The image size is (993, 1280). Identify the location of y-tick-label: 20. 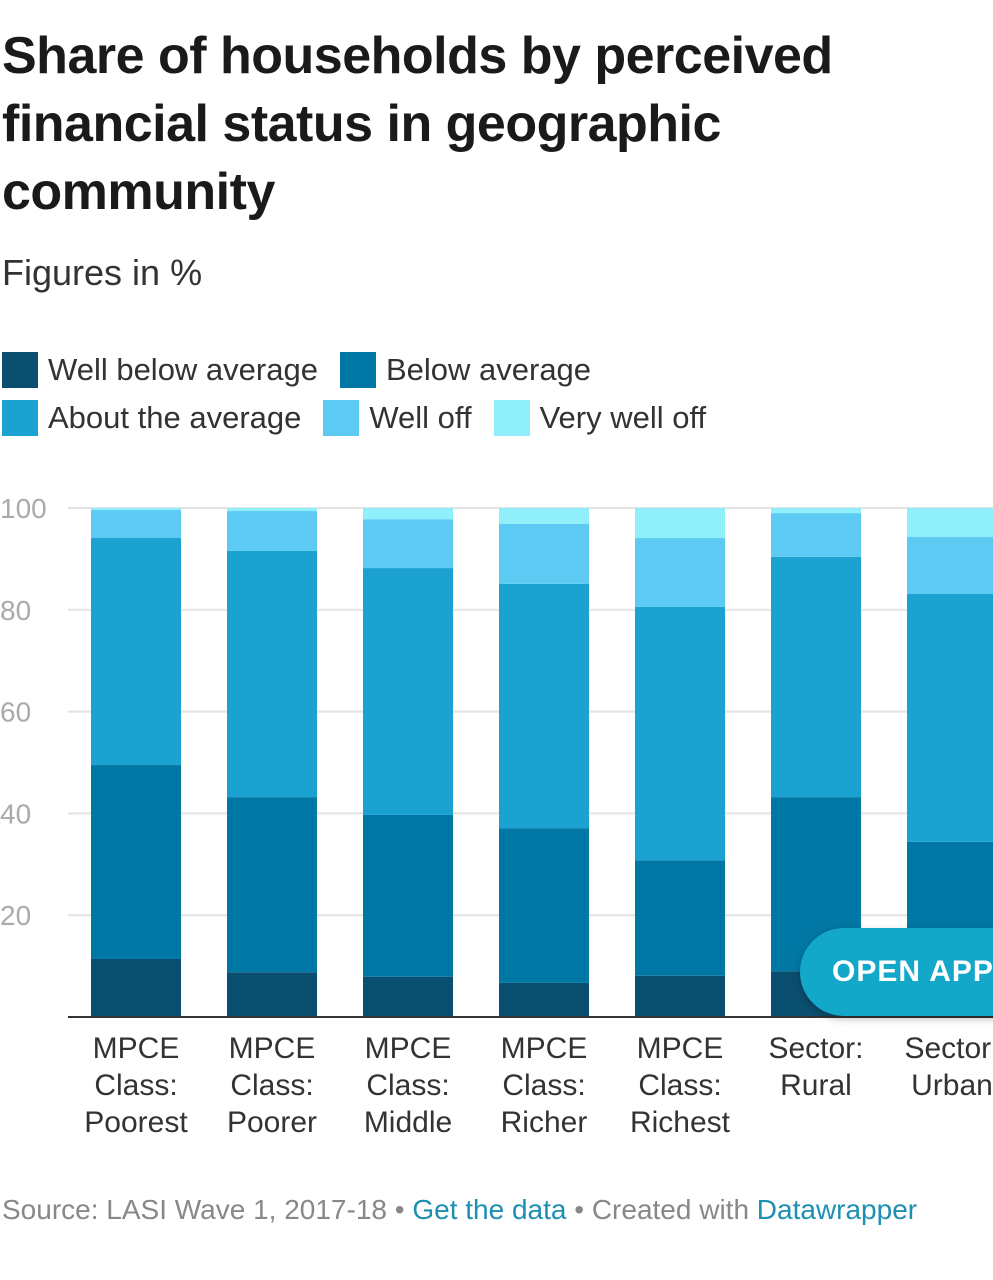
(15, 915).